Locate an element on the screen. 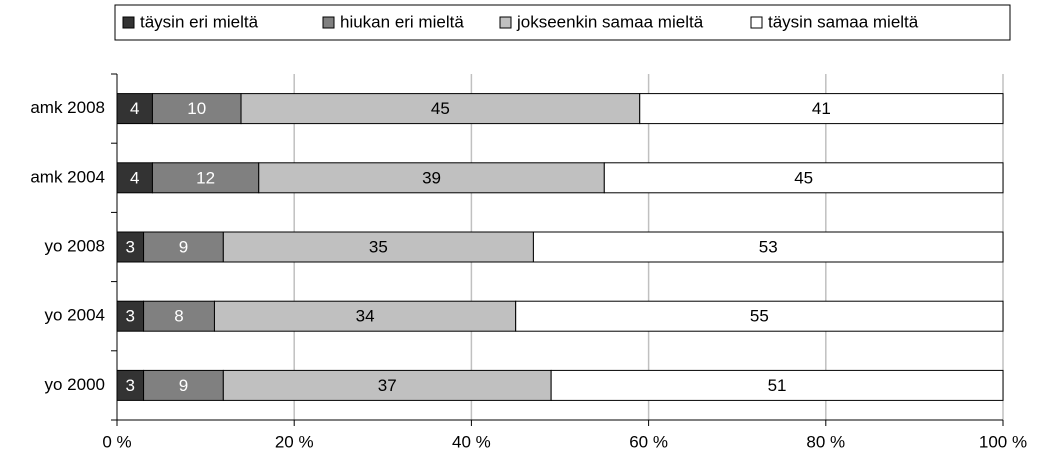 The height and width of the screenshot is (466, 1047). y-tick-label: yo 2004 is located at coordinates (75, 315).